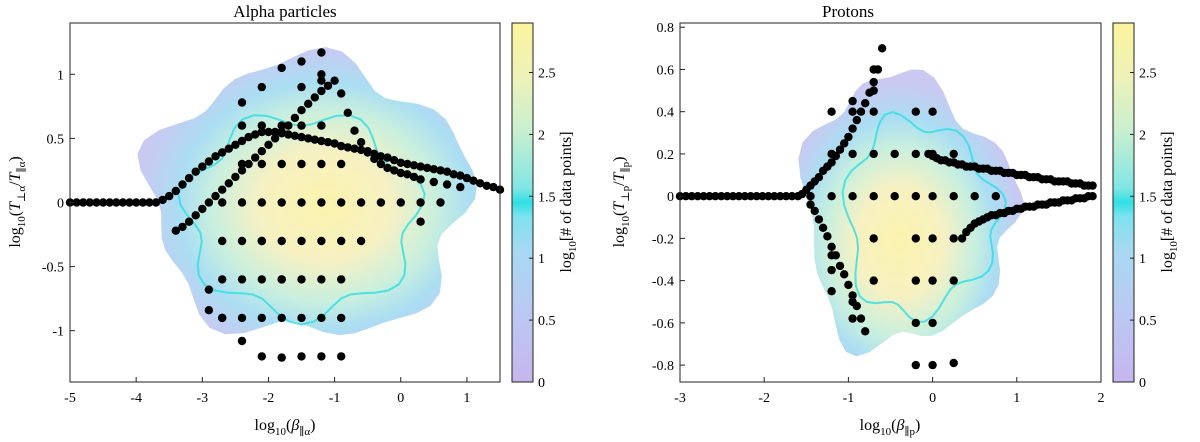 This screenshot has width=1200, height=442. Describe the element at coordinates (663, 239) in the screenshot. I see `protons-y-tick-label: -0.2` at that location.